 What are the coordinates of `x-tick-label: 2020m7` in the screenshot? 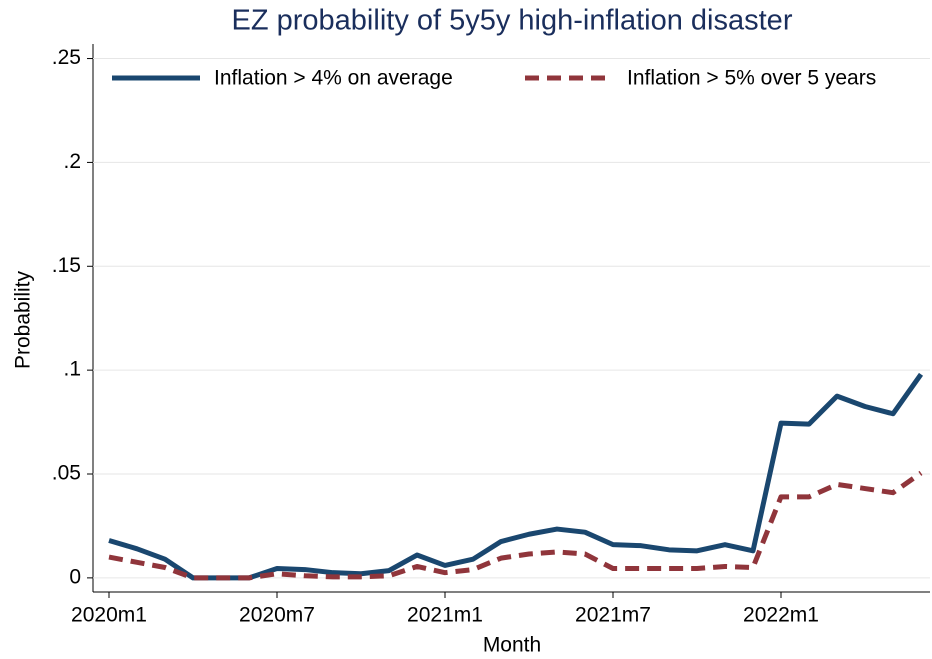 It's located at (277, 615).